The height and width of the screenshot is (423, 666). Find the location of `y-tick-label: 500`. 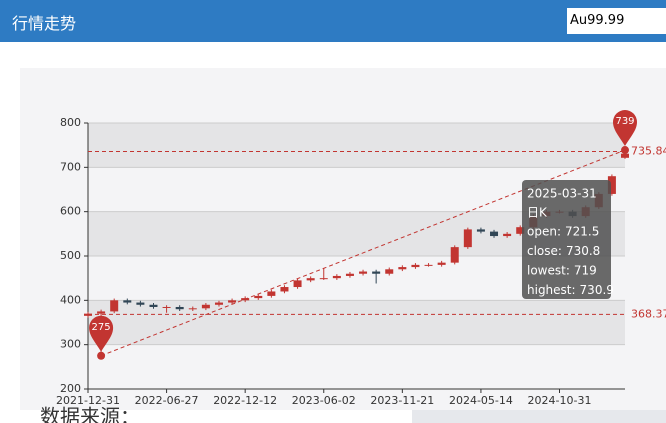

y-tick-label: 500 is located at coordinates (70, 255).